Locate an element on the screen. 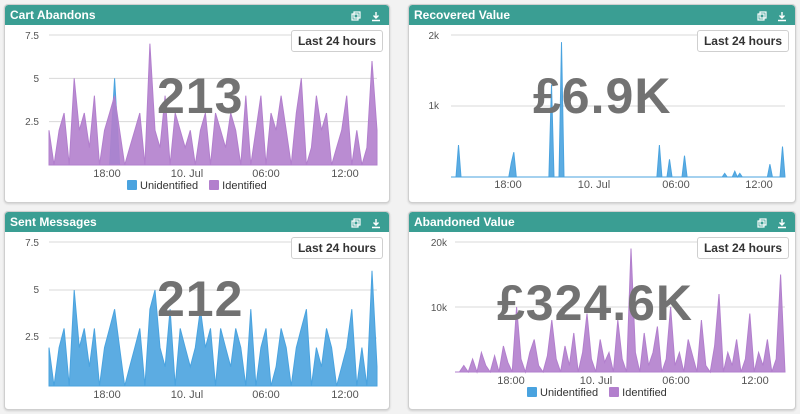  y-tick: 10k is located at coordinates (438, 308).